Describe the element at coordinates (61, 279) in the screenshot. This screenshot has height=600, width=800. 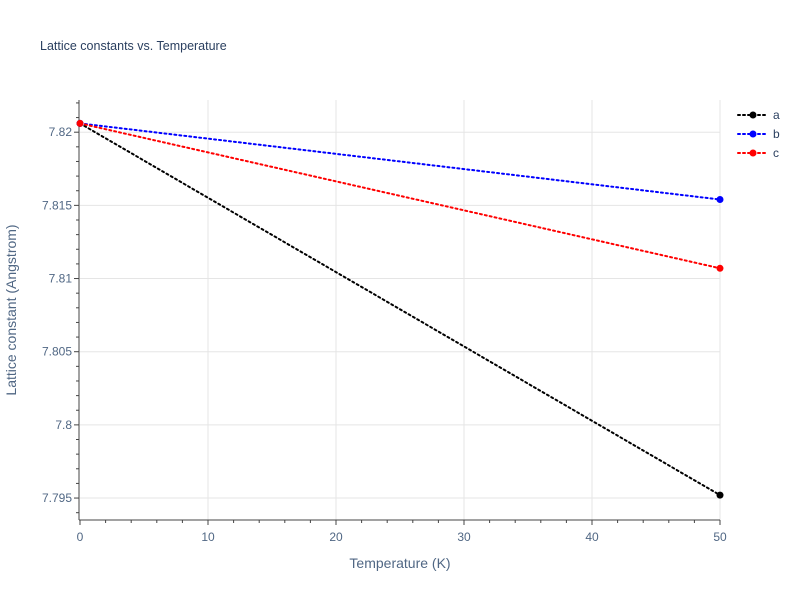
I see `y-tick-label: 7.81` at that location.